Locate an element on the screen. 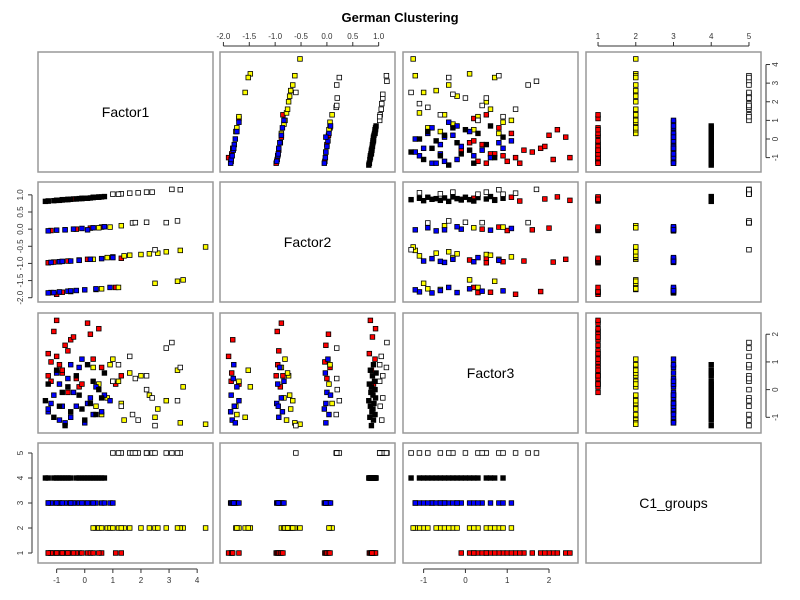 The width and height of the screenshot is (800, 600). panel-border is located at coordinates (307, 112).